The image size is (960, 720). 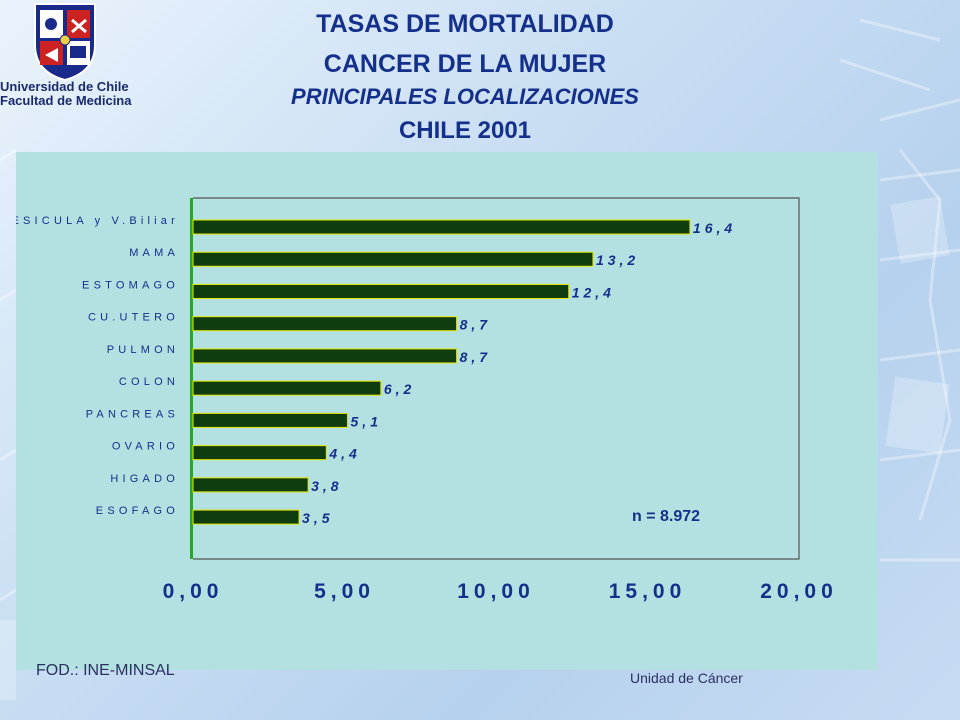 I want to click on x-tick-label: 5,00, so click(x=344, y=591).